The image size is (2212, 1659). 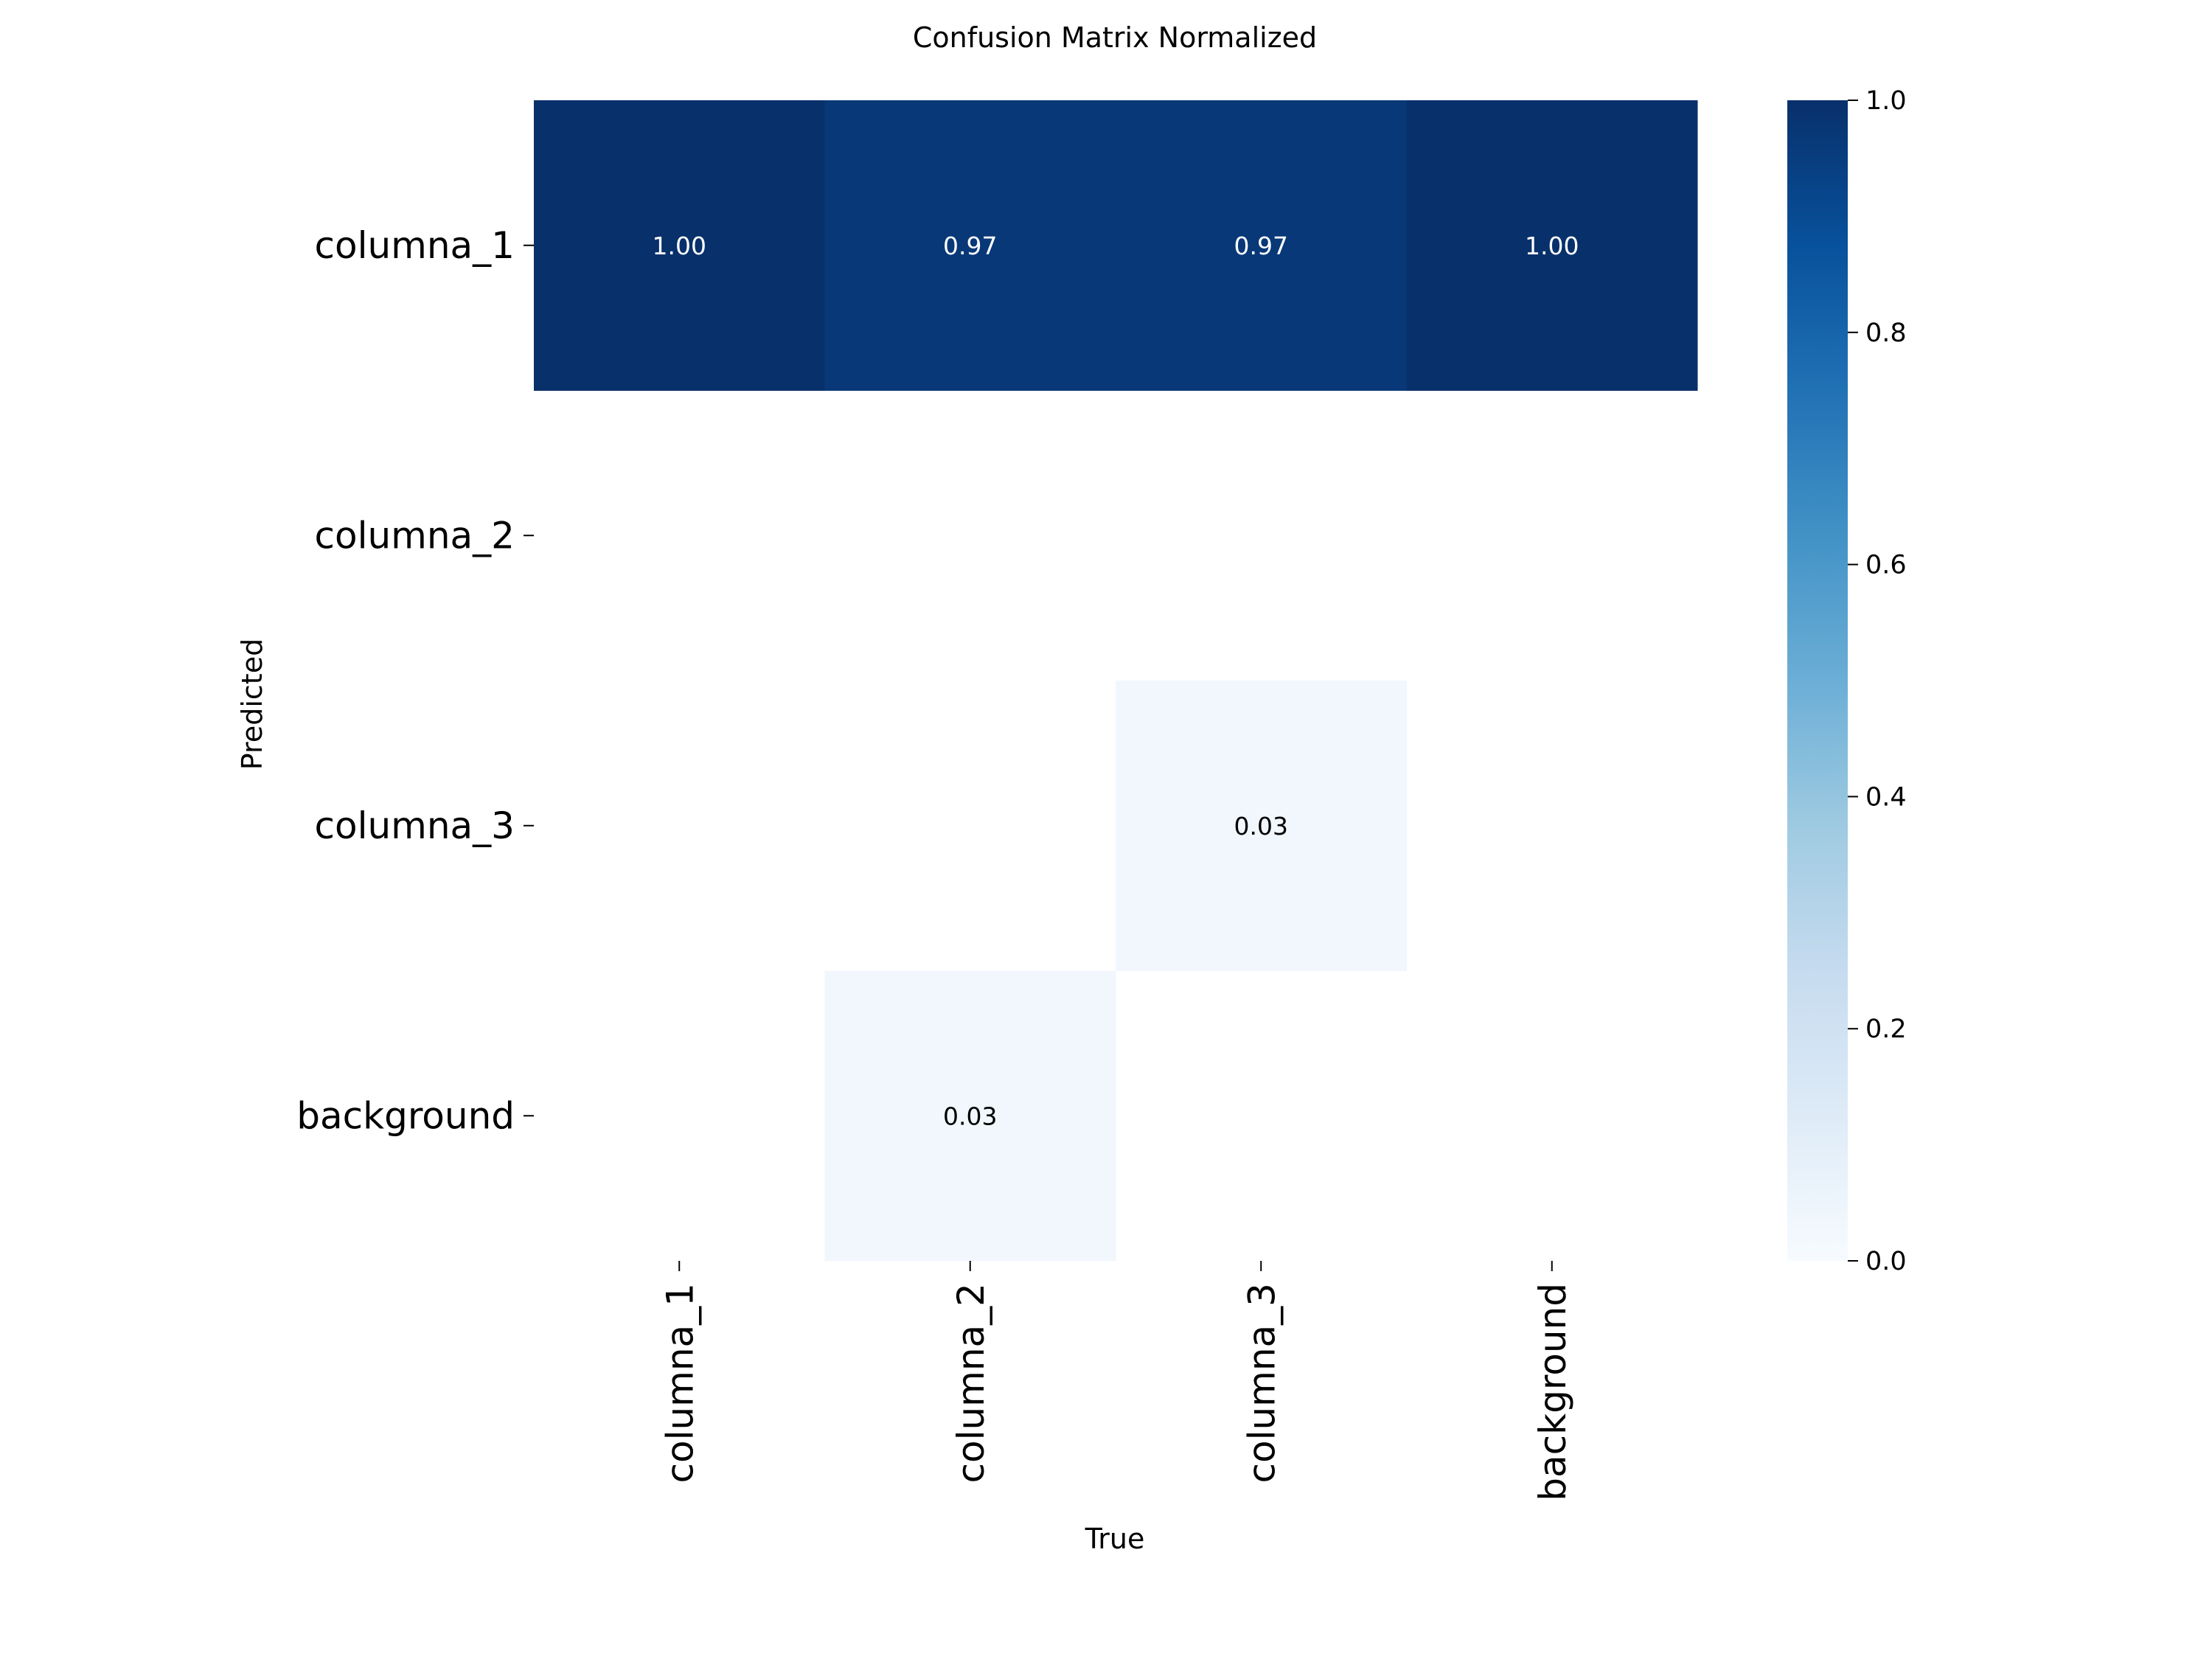 What do you see at coordinates (1552, 1392) in the screenshot?
I see `x-tick-label: background` at bounding box center [1552, 1392].